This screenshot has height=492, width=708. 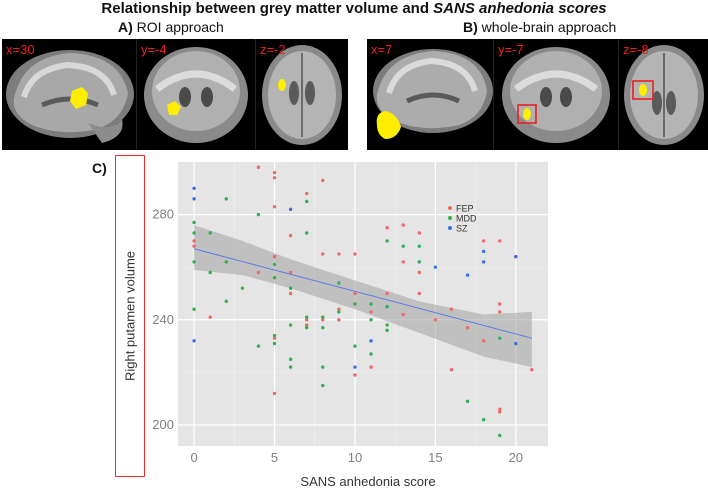 What do you see at coordinates (273, 49) in the screenshot?
I see `scan-coordinate: z=-2` at bounding box center [273, 49].